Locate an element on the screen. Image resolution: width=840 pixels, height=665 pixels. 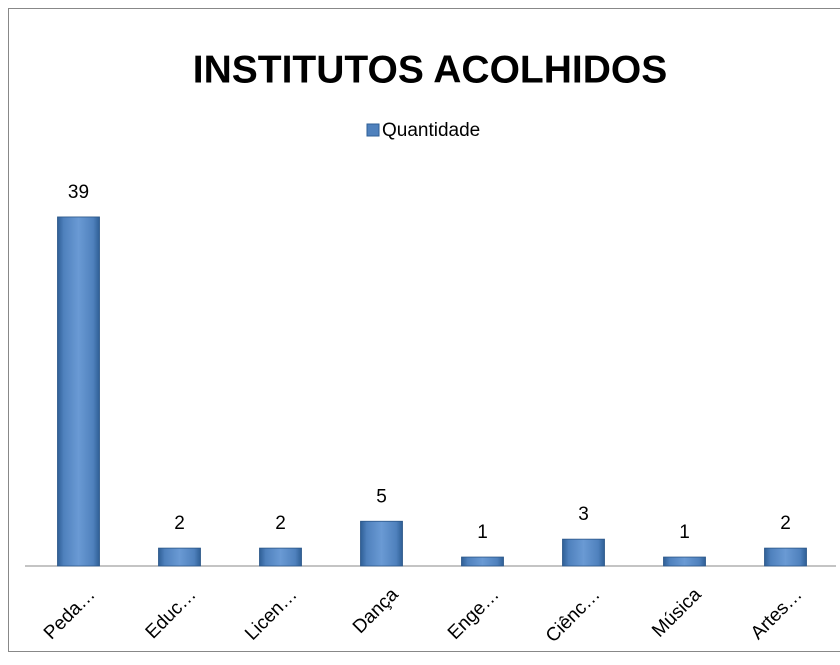
legend-label: Quantidade is located at coordinates (431, 130).